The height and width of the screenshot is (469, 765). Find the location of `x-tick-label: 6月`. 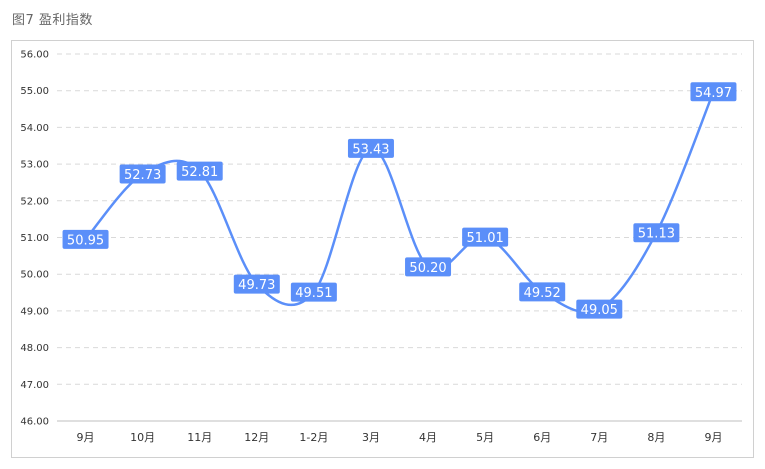

x-tick-label: 6月 is located at coordinates (542, 437).